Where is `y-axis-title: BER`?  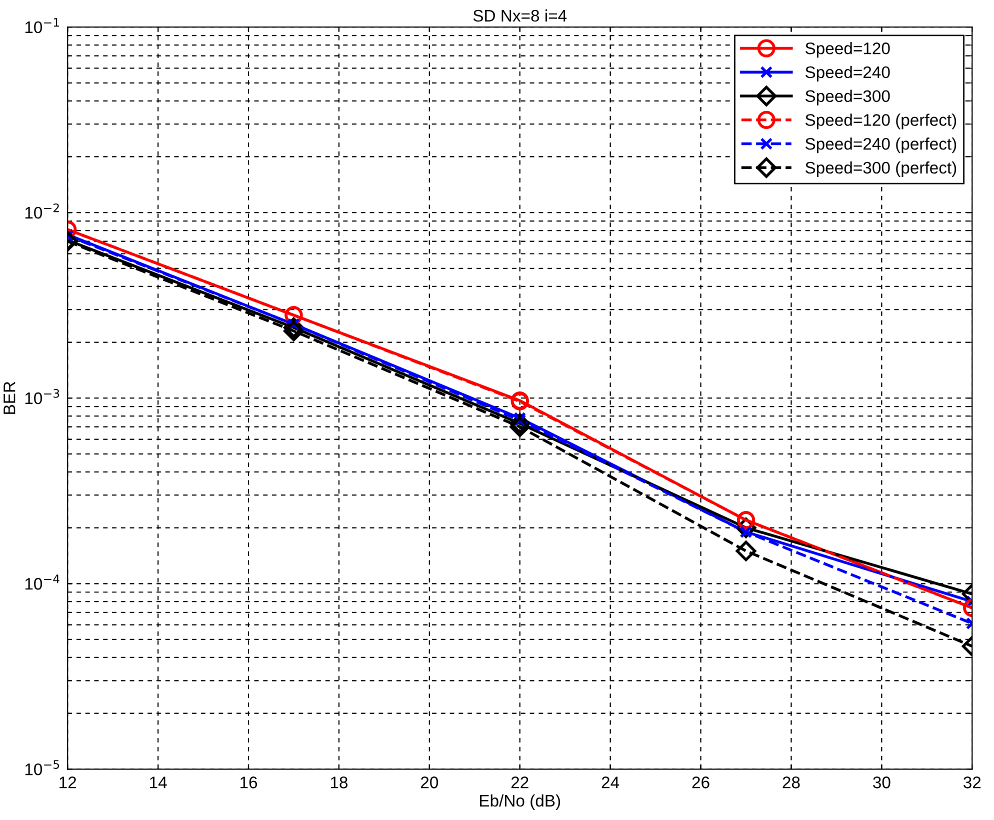 y-axis-title: BER is located at coordinates (10, 398).